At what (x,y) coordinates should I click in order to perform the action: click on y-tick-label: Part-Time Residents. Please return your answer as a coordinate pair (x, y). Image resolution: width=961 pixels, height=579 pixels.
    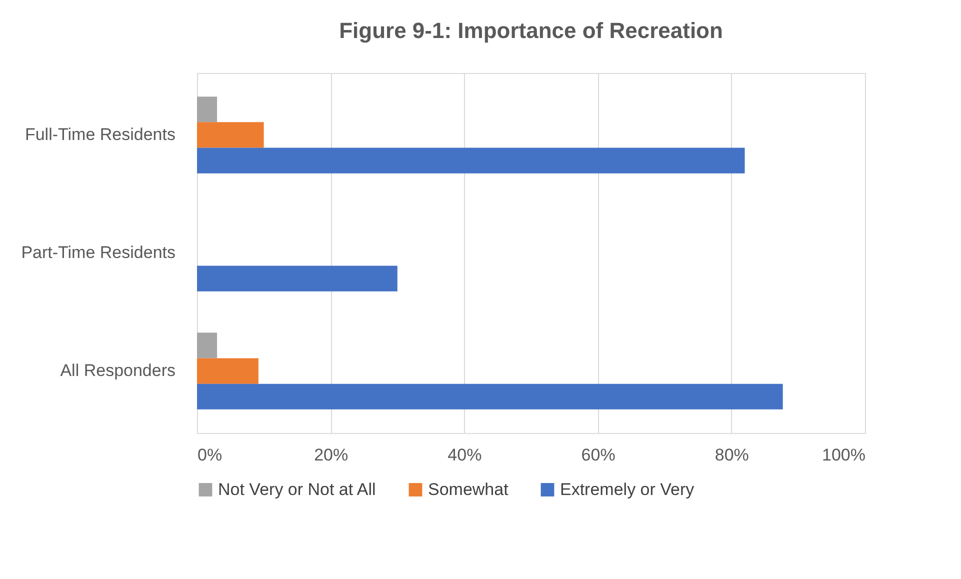
    Looking at the image, I should click on (98, 252).